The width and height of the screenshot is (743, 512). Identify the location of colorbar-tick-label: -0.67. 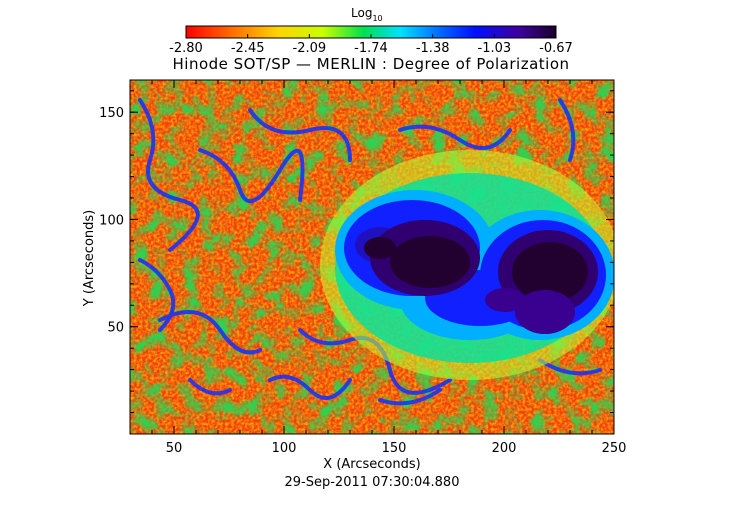
(556, 48).